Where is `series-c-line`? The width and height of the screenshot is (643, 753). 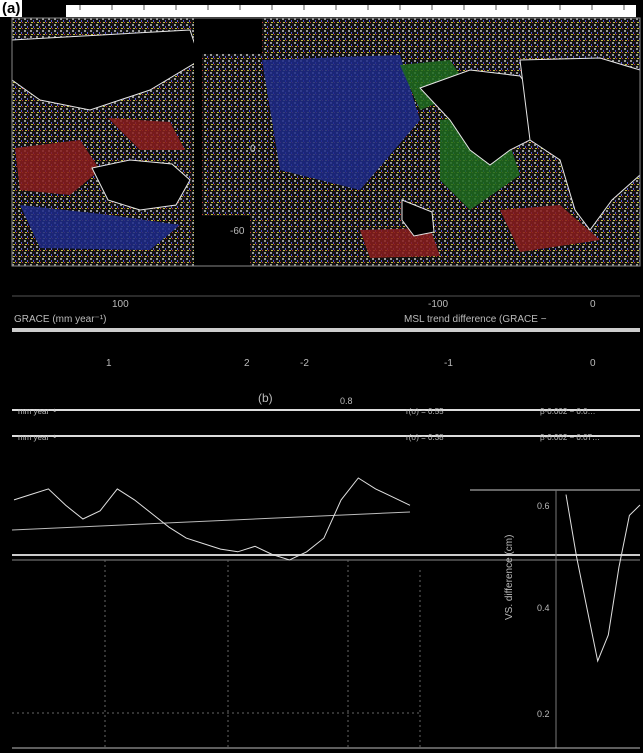 series-c-line is located at coordinates (603, 578).